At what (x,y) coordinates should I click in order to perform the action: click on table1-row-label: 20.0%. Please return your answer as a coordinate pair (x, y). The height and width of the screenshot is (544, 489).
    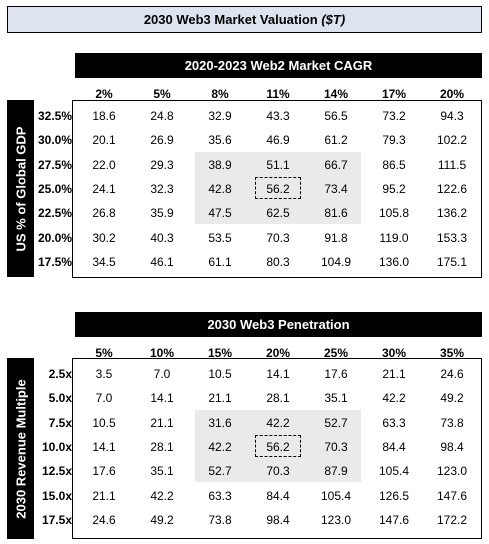
    Looking at the image, I should click on (54, 237).